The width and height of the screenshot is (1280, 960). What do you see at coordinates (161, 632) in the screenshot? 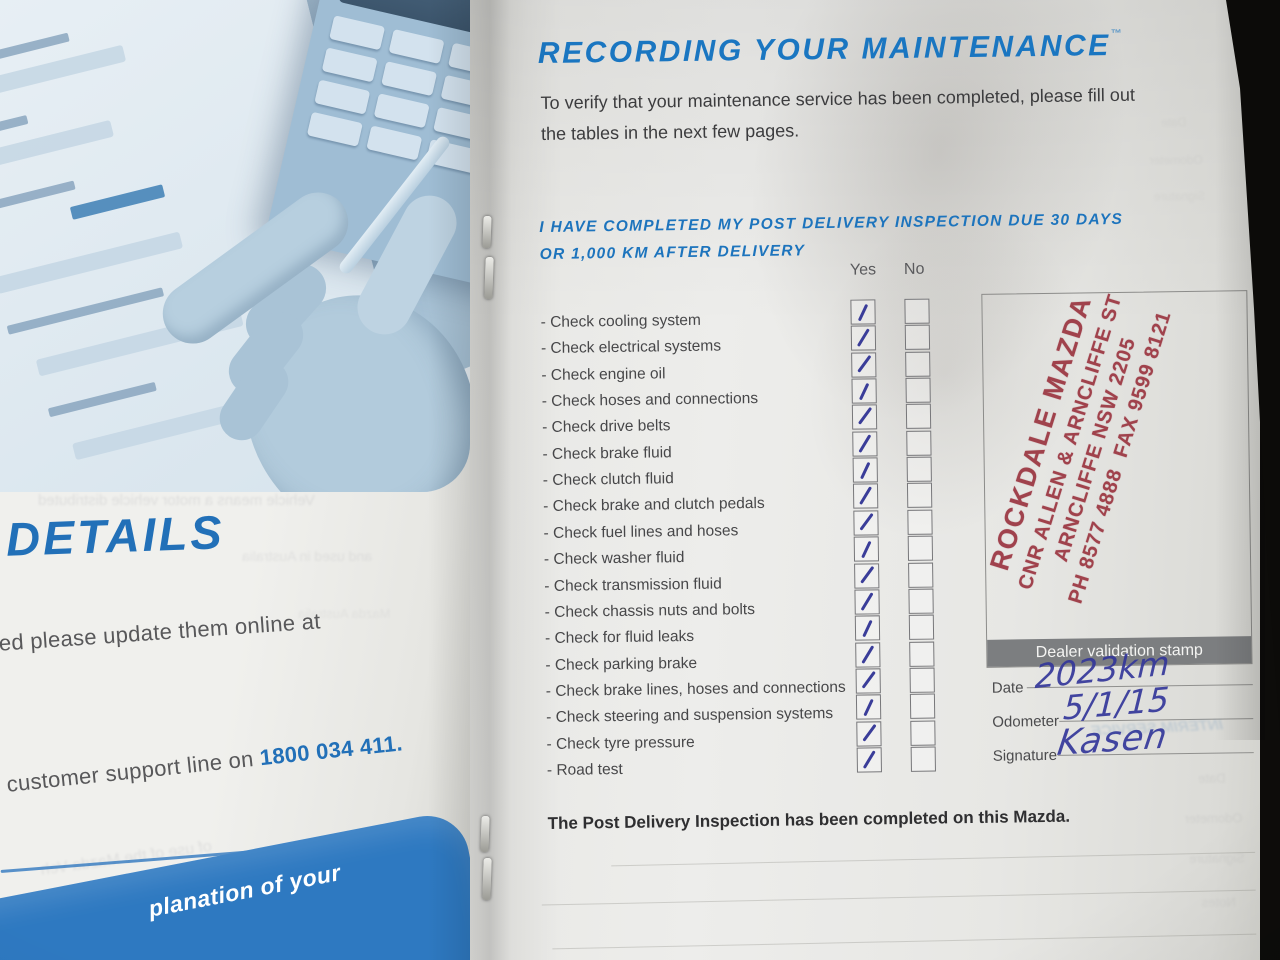
I see `update-online-text: ged please update them online at` at bounding box center [161, 632].